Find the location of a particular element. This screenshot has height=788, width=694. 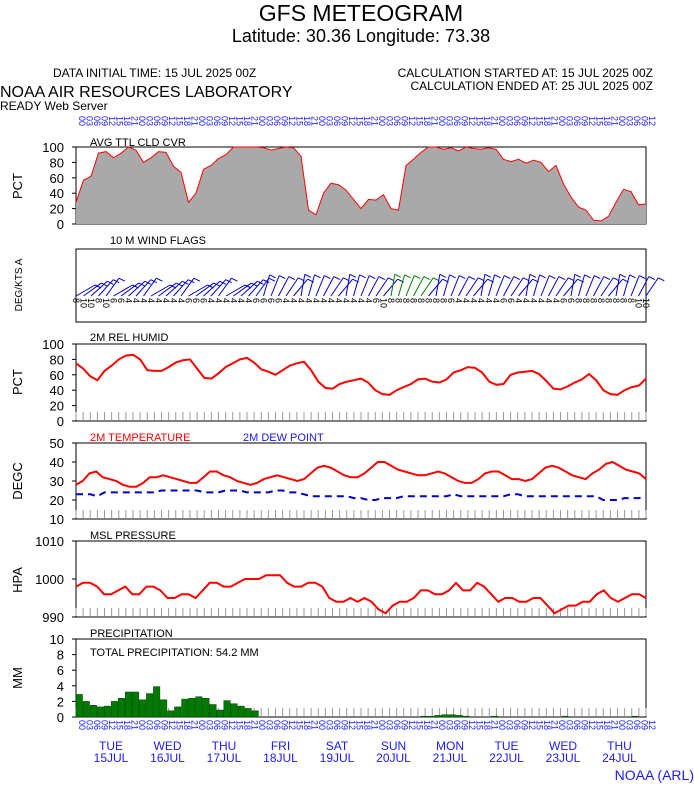

ytick-label: 20 is located at coordinates (57, 209).